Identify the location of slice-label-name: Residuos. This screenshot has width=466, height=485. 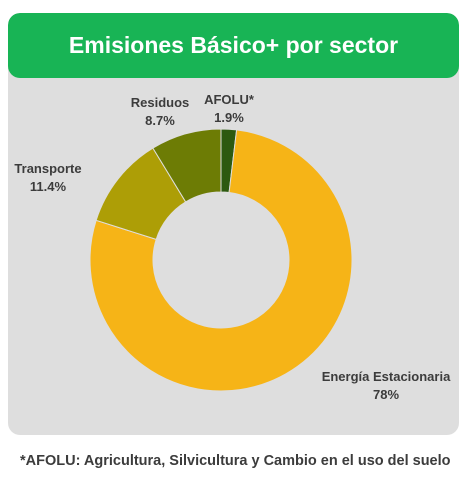
(160, 102).